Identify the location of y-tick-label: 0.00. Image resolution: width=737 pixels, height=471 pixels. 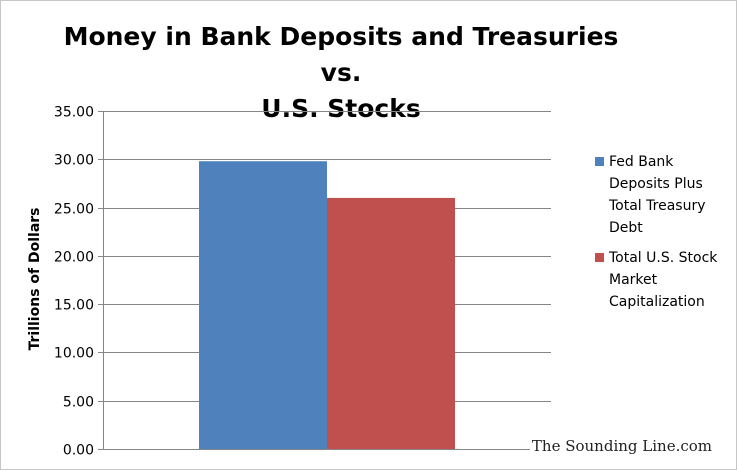
(78, 451).